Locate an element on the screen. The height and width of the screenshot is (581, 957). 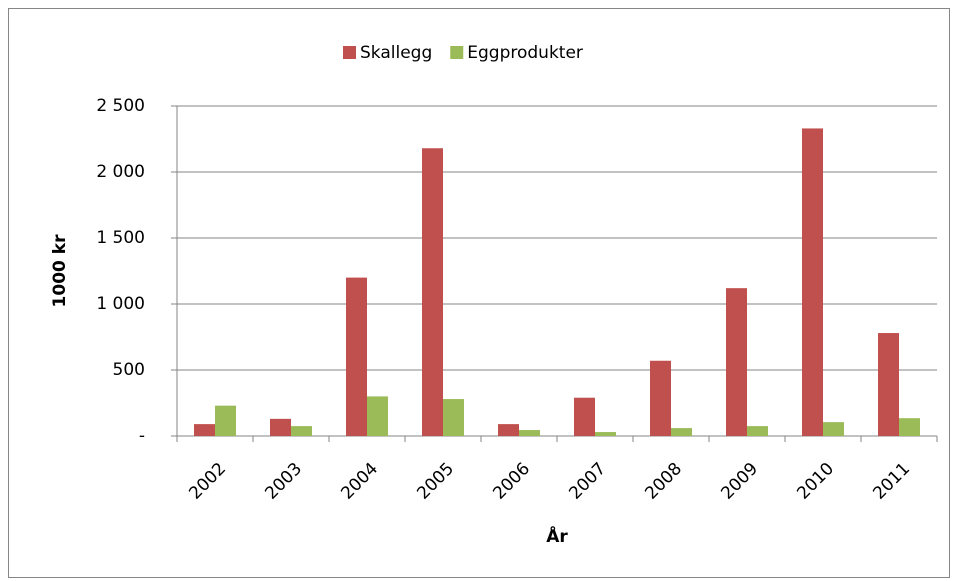
y-tick-label: 1 000 is located at coordinates (120, 304).